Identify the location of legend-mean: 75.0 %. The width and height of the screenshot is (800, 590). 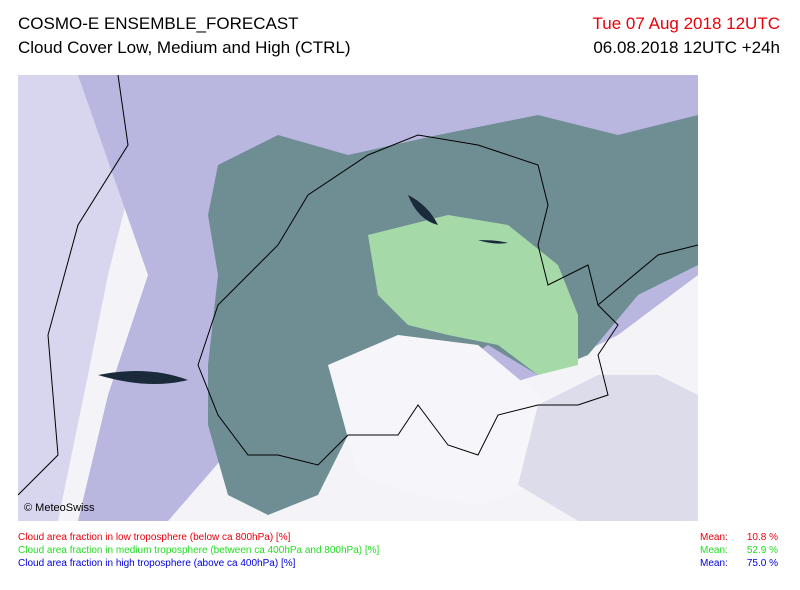
(762, 563).